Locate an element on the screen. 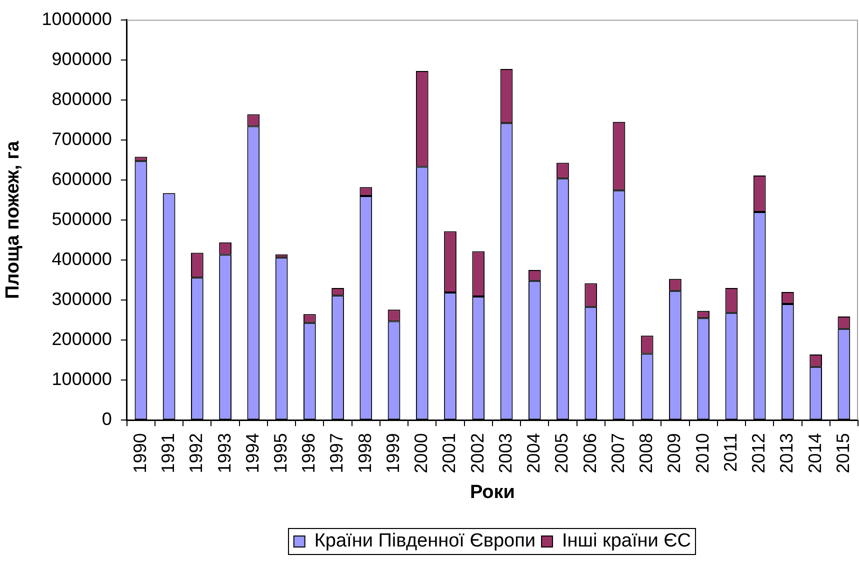  legend-label: Інші країни ЄС is located at coordinates (627, 541).